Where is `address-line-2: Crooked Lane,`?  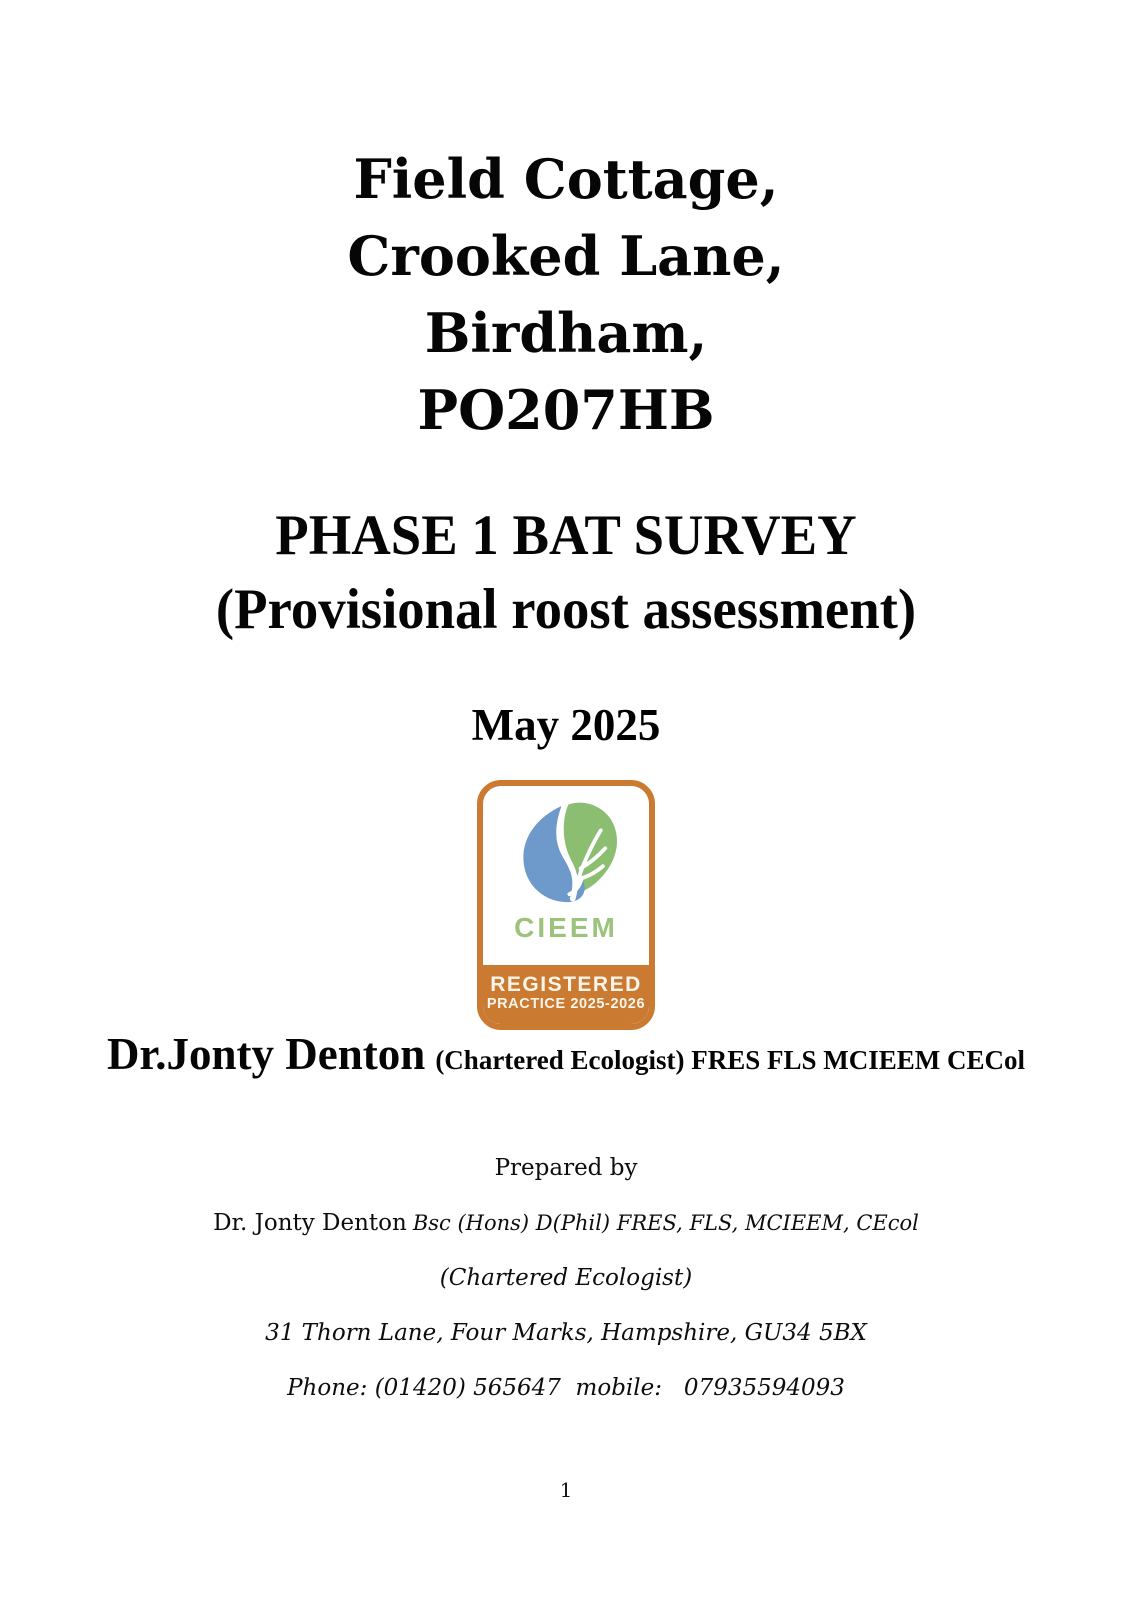
address-line-2: Crooked Lane, is located at coordinates (566, 256).